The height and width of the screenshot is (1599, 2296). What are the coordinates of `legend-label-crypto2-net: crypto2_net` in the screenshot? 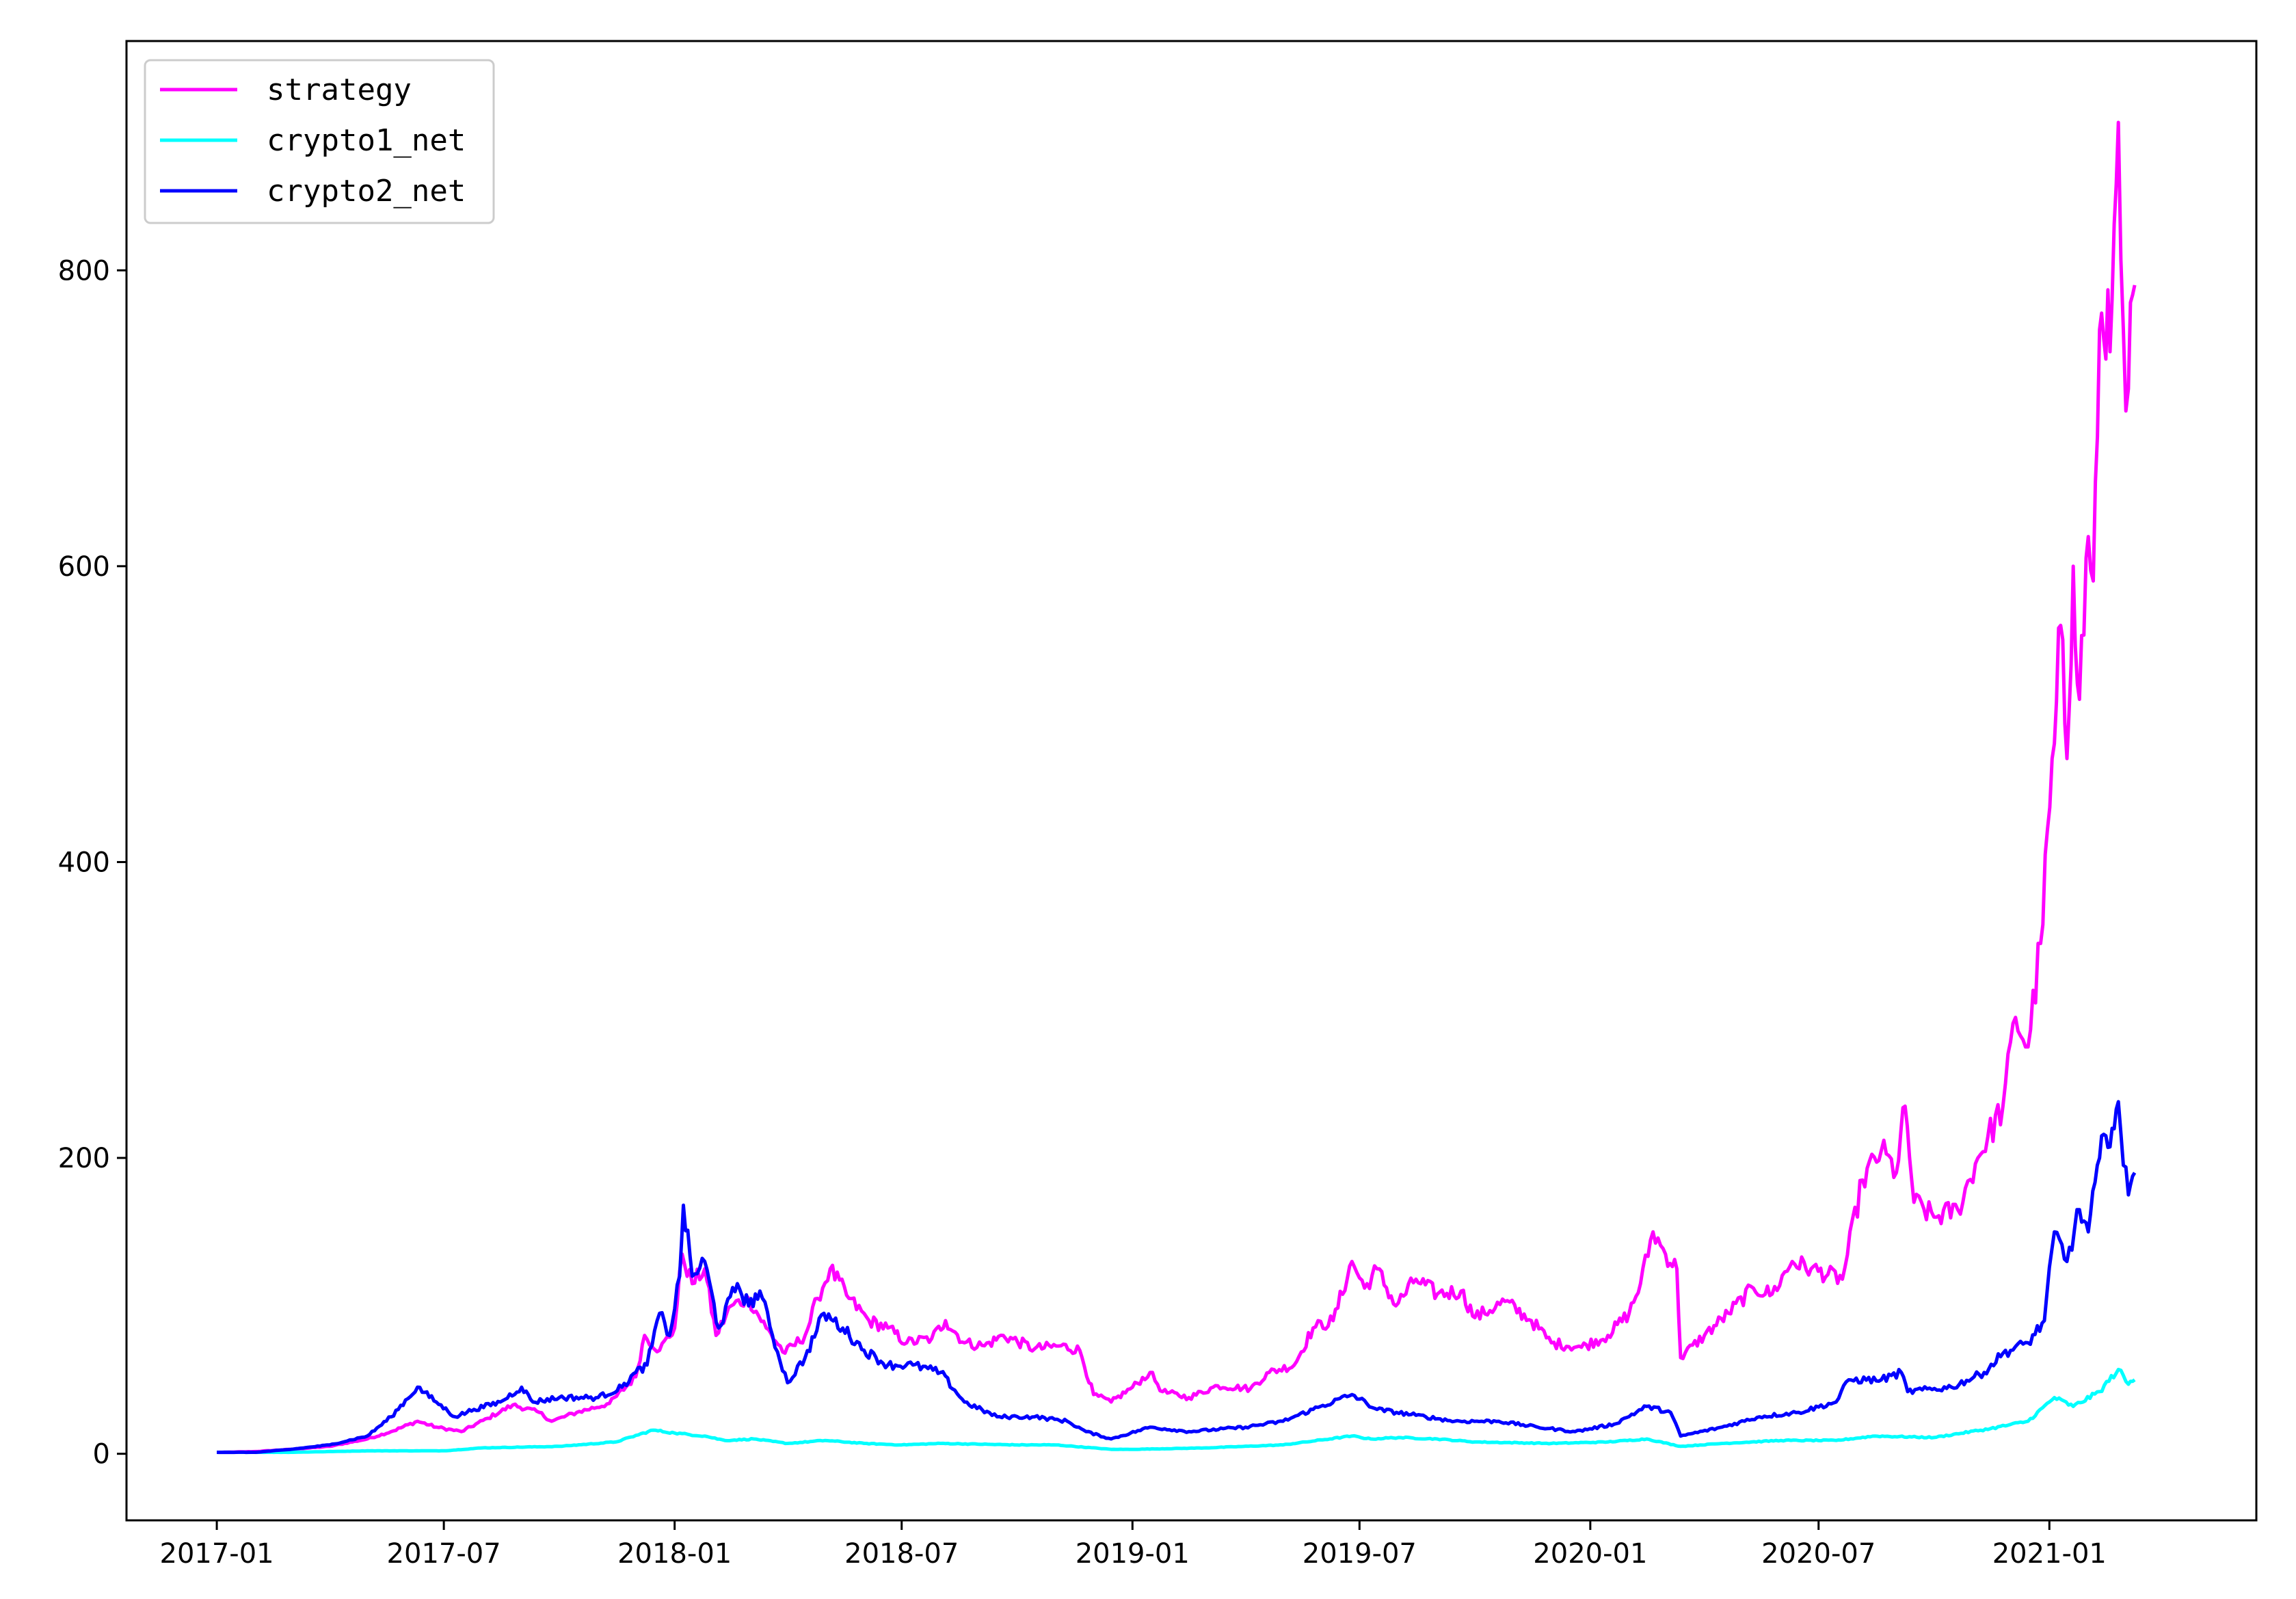 It's located at (366, 191).